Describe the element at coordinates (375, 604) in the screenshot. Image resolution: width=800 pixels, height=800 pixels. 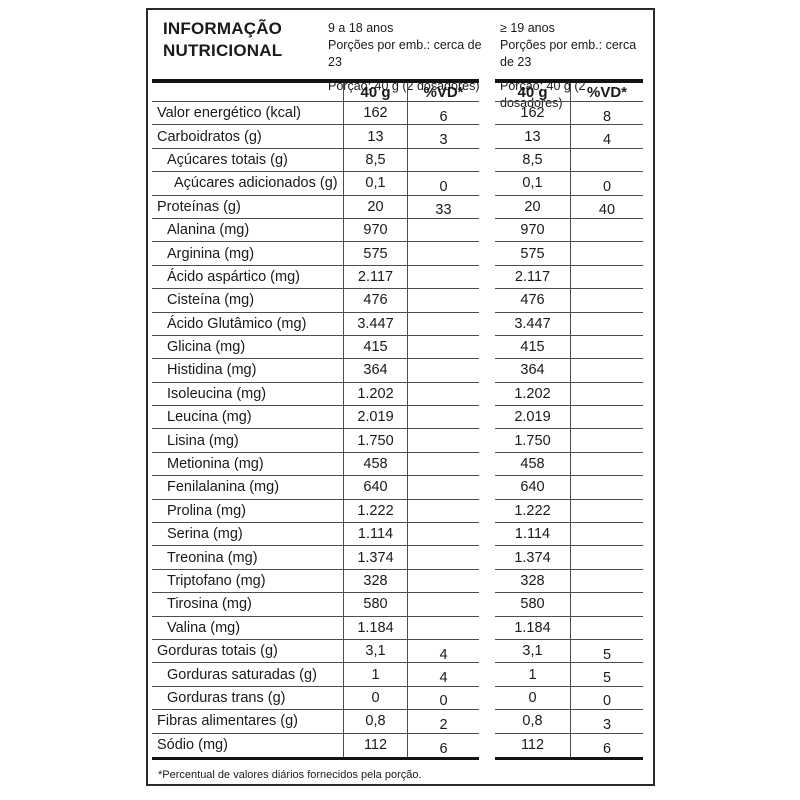
I see `amount-value-group1: 580` at that location.